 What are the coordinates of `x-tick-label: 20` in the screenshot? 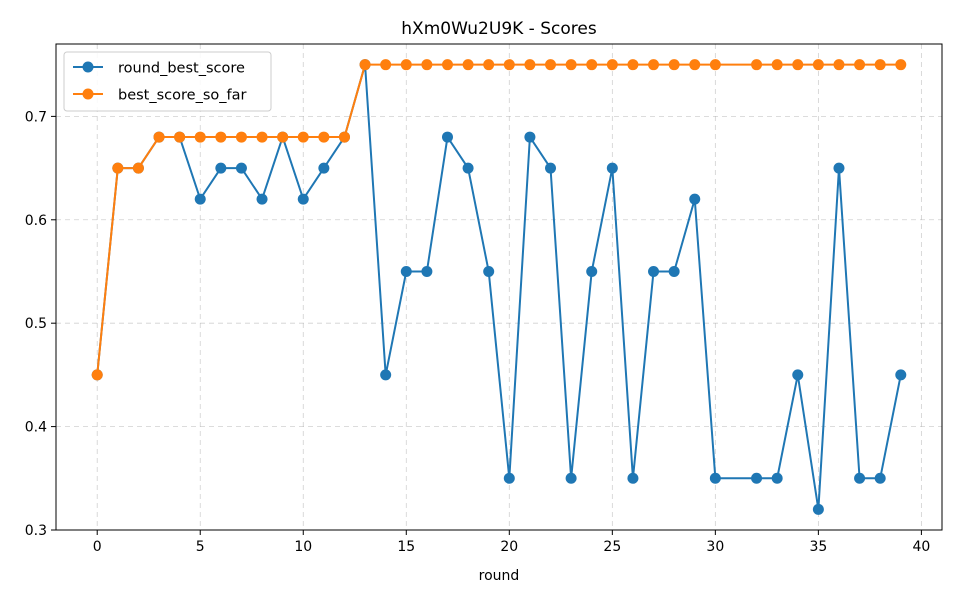 It's located at (509, 547).